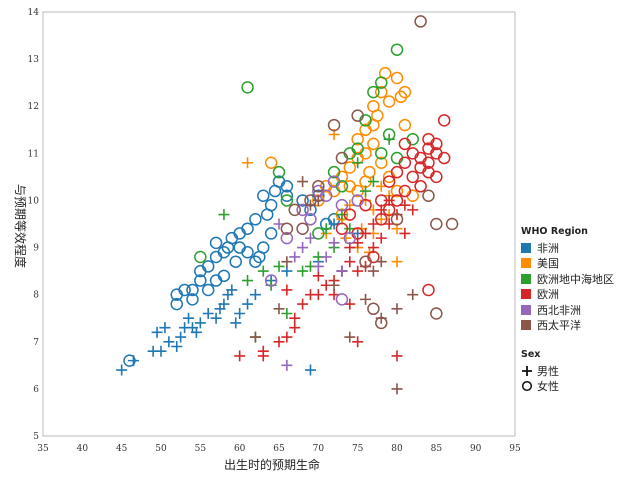 The height and width of the screenshot is (477, 640). What do you see at coordinates (201, 449) in the screenshot?
I see `x-tick-label: 55` at bounding box center [201, 449].